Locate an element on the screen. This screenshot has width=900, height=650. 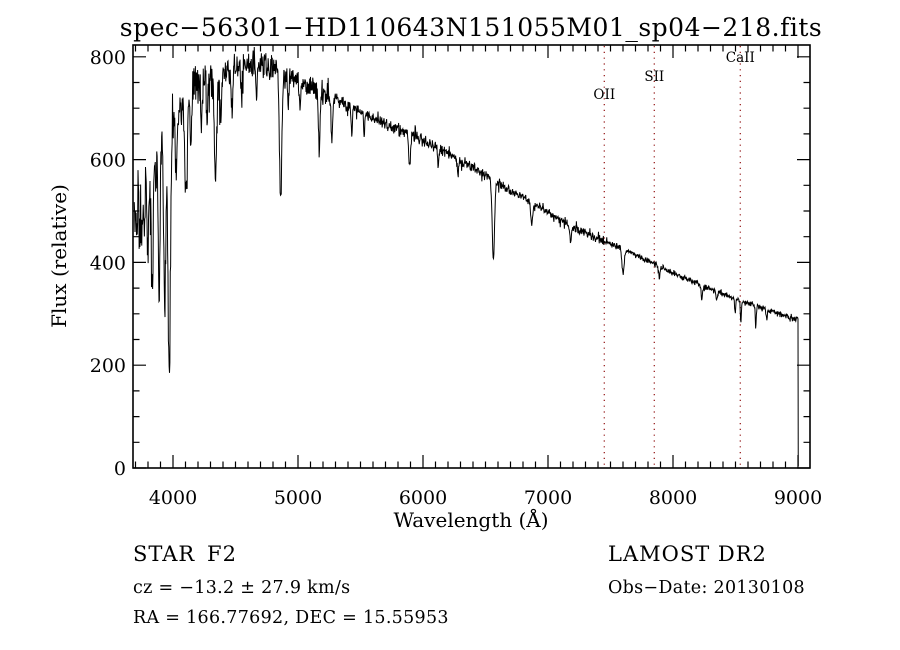
cz-label: cz = −13.2 ± 27.9 km/s is located at coordinates (241, 588).